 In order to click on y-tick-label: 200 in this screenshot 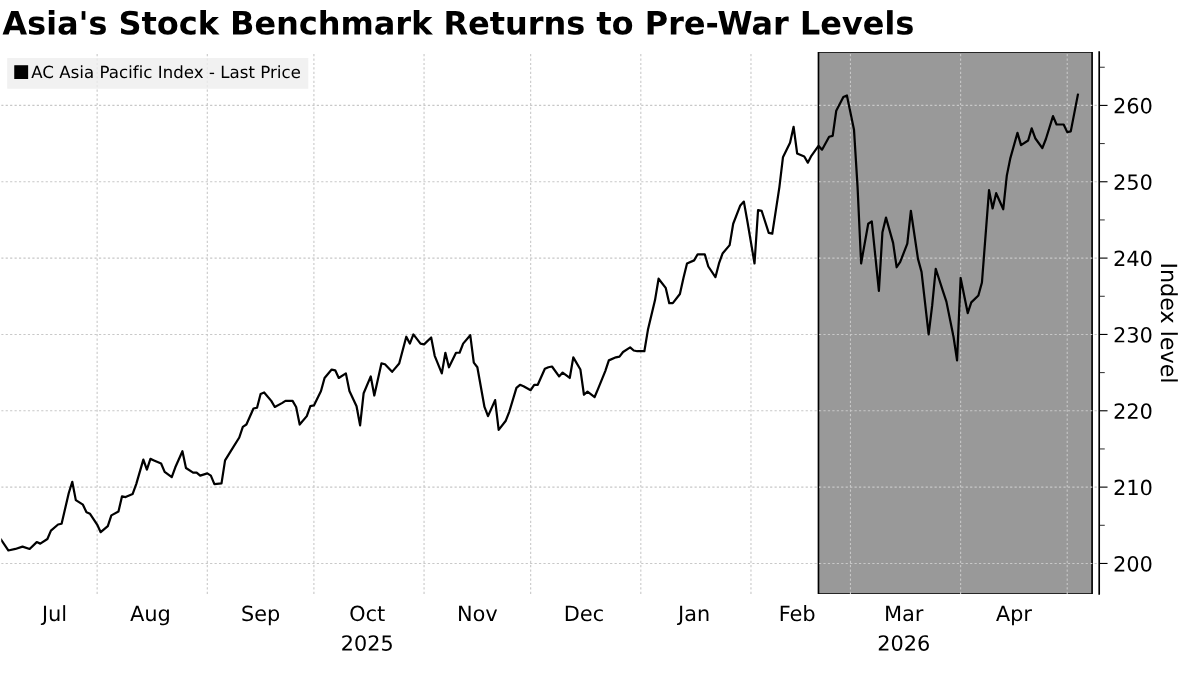, I will do `click(1133, 563)`.